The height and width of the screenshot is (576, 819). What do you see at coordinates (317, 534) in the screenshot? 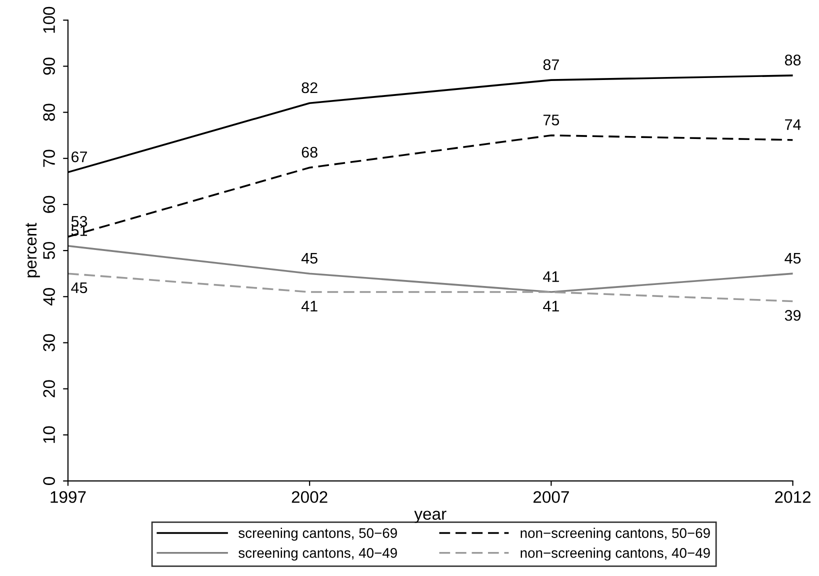
I see `legend-label: screening cantons, 50−69` at bounding box center [317, 534].